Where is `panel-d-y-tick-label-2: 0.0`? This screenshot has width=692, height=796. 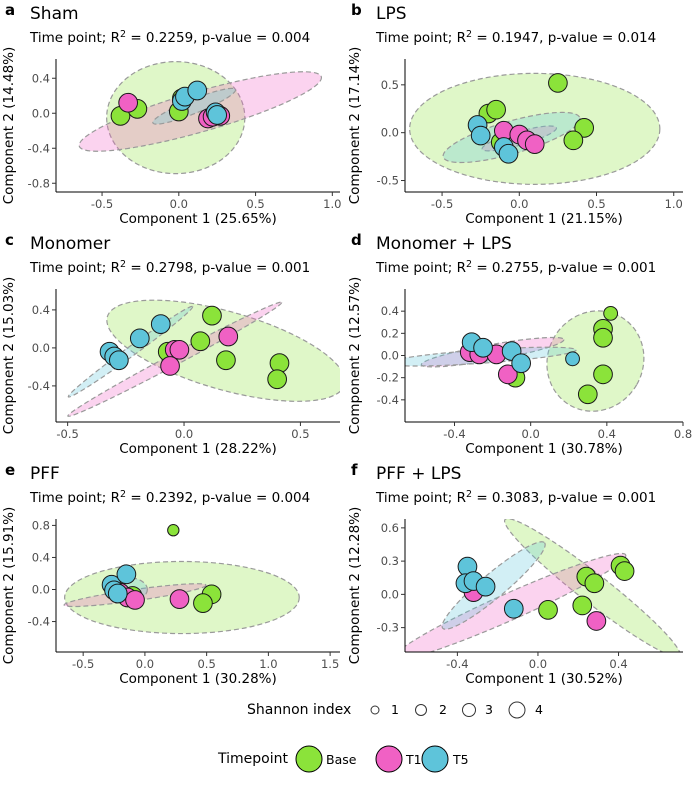 panel-d-y-tick-label-2: 0.0 is located at coordinates (390, 356).